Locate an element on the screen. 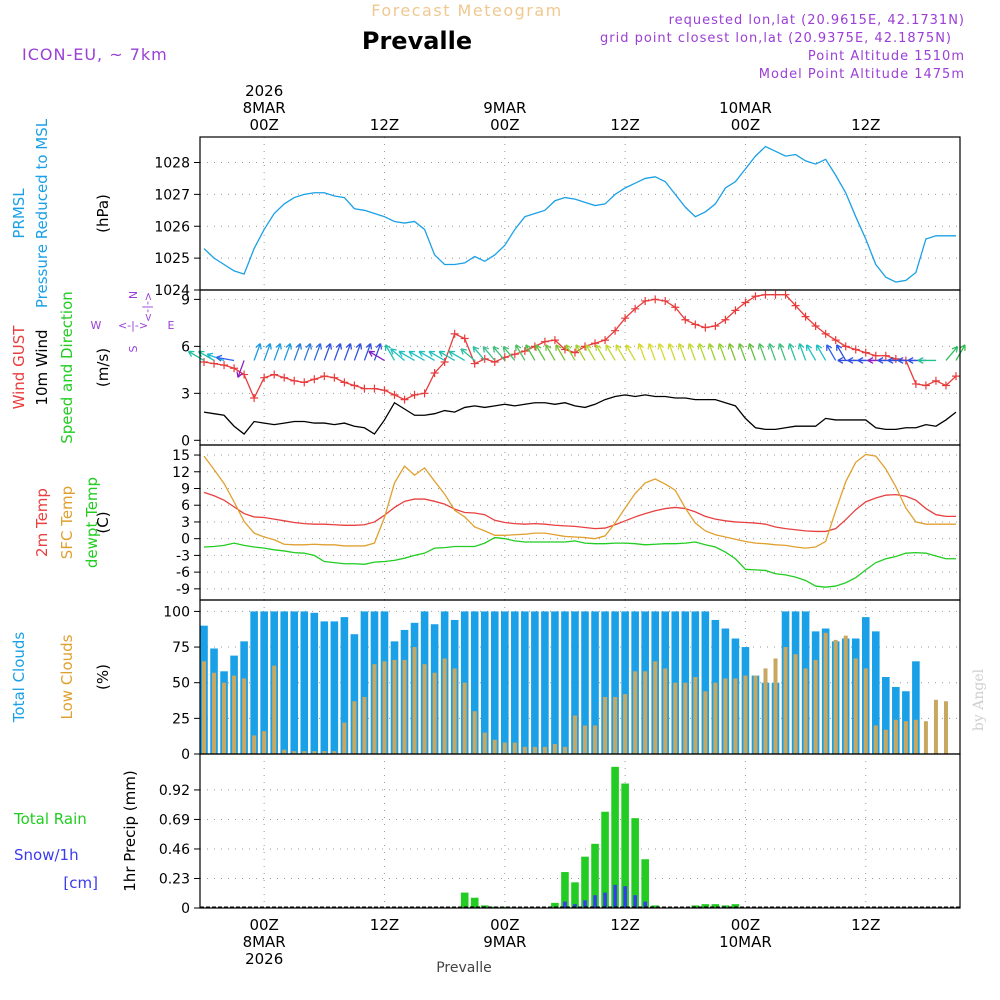  dewpoint-line is located at coordinates (579, 562).